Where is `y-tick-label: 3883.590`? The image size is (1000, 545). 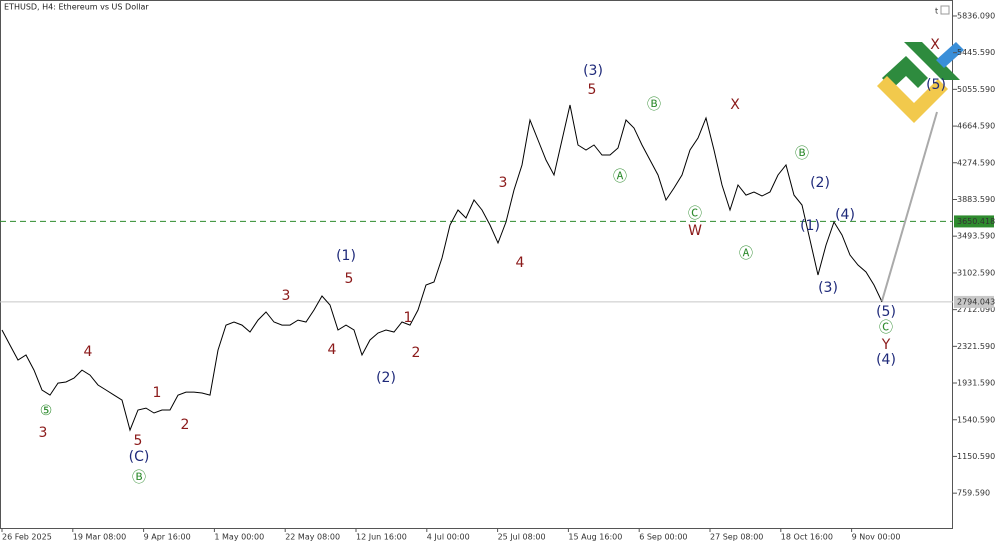 y-tick-label: 3883.590 is located at coordinates (976, 199).